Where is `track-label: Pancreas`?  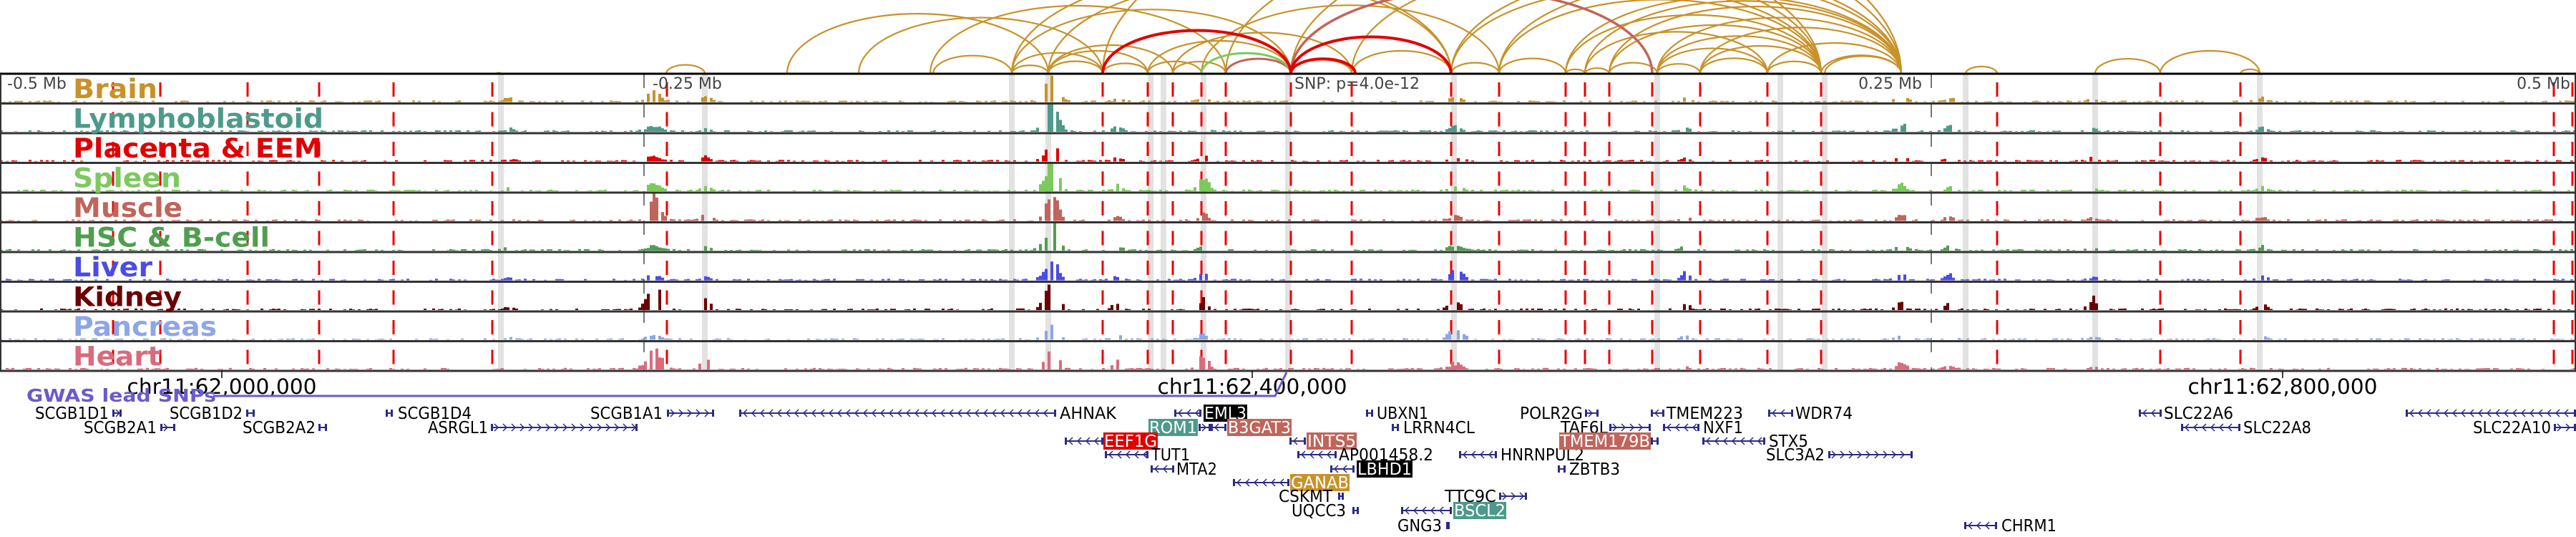 track-label: Pancreas is located at coordinates (145, 326).